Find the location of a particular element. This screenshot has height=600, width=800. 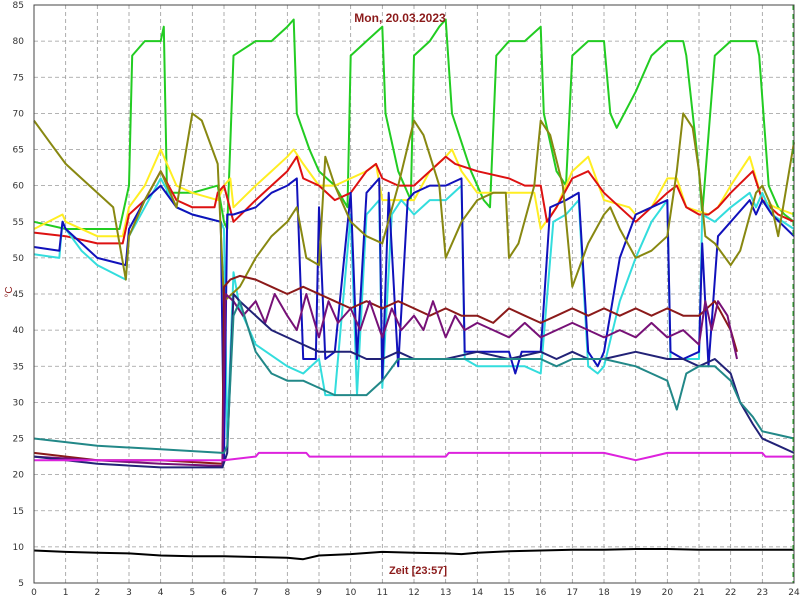

x-tick-label: 1 is located at coordinates (66, 593).